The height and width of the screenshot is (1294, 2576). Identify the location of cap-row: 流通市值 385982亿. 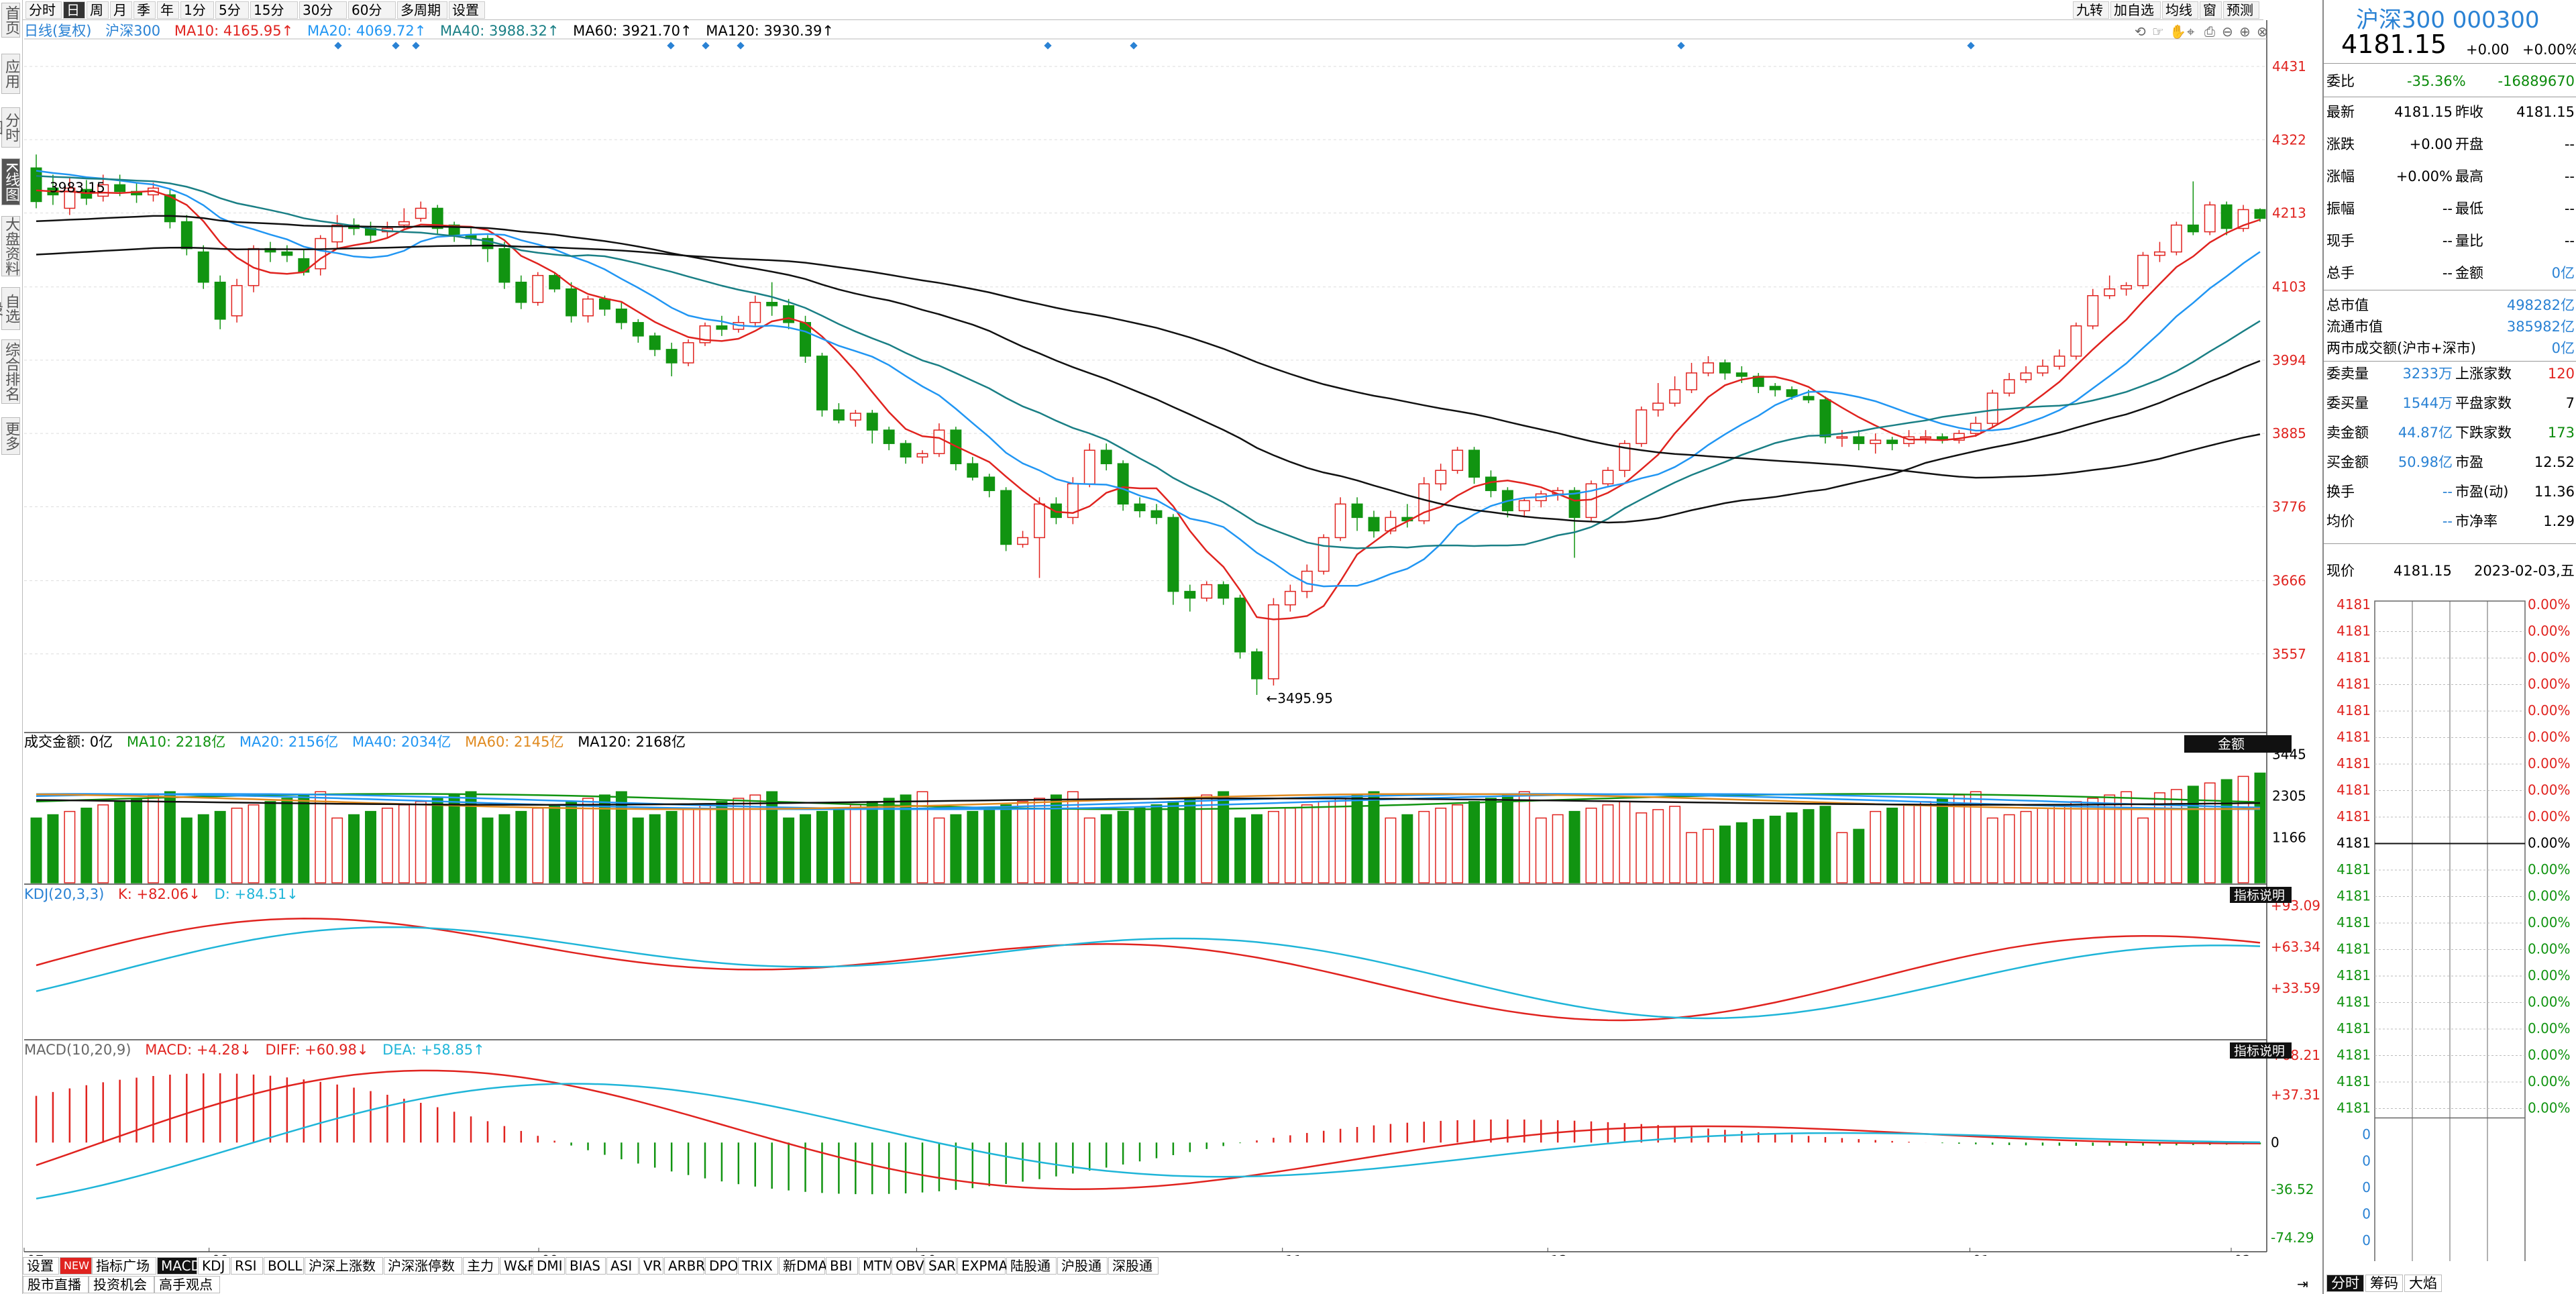
(2450, 326).